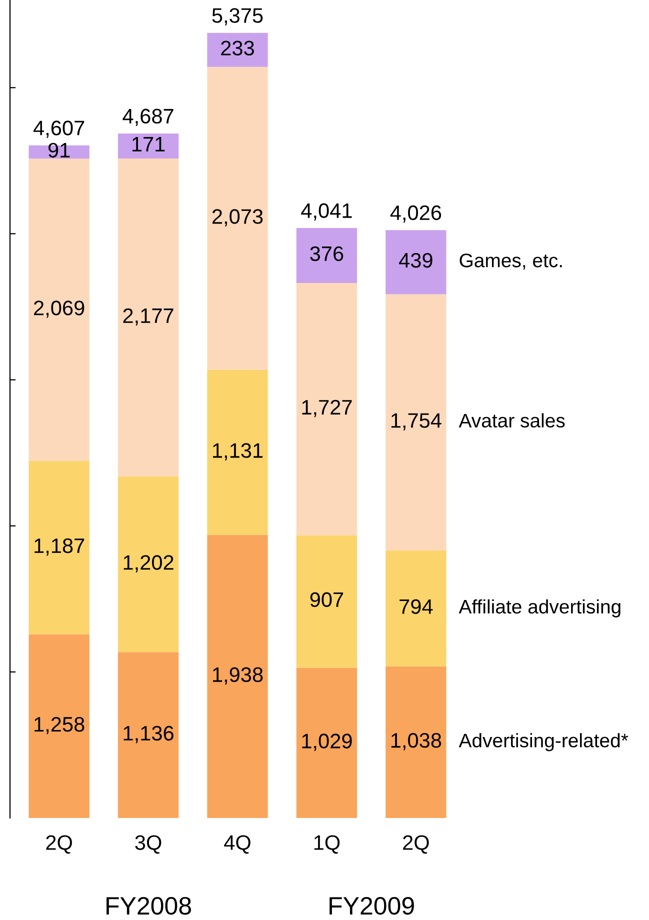 The width and height of the screenshot is (649, 920). I want to click on data-label: 1,938, so click(238, 676).